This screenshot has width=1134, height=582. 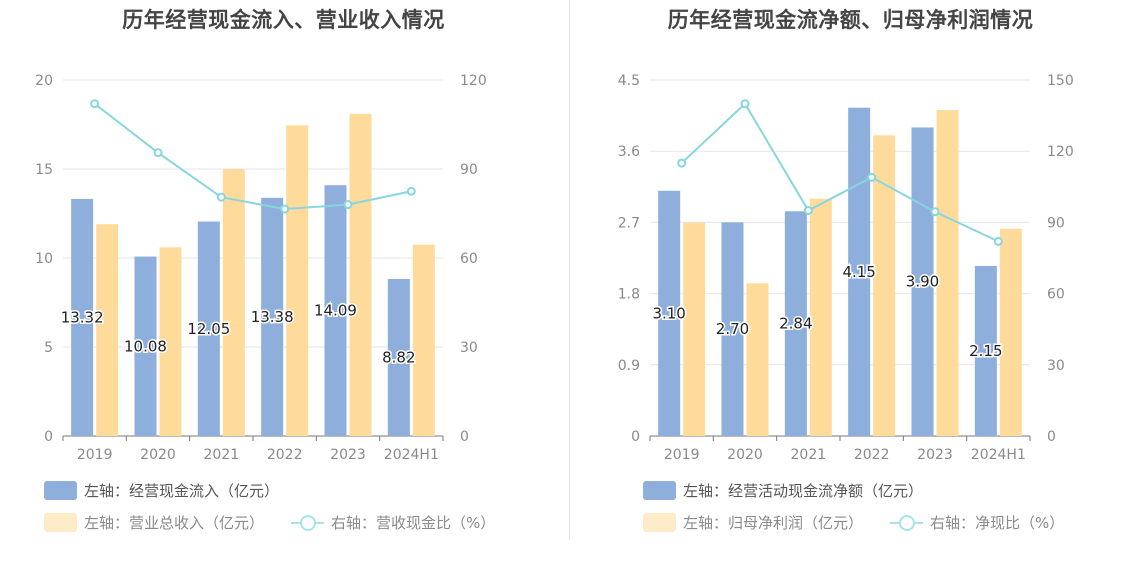 I want to click on bar-data-label: 2.15, so click(x=985, y=351).